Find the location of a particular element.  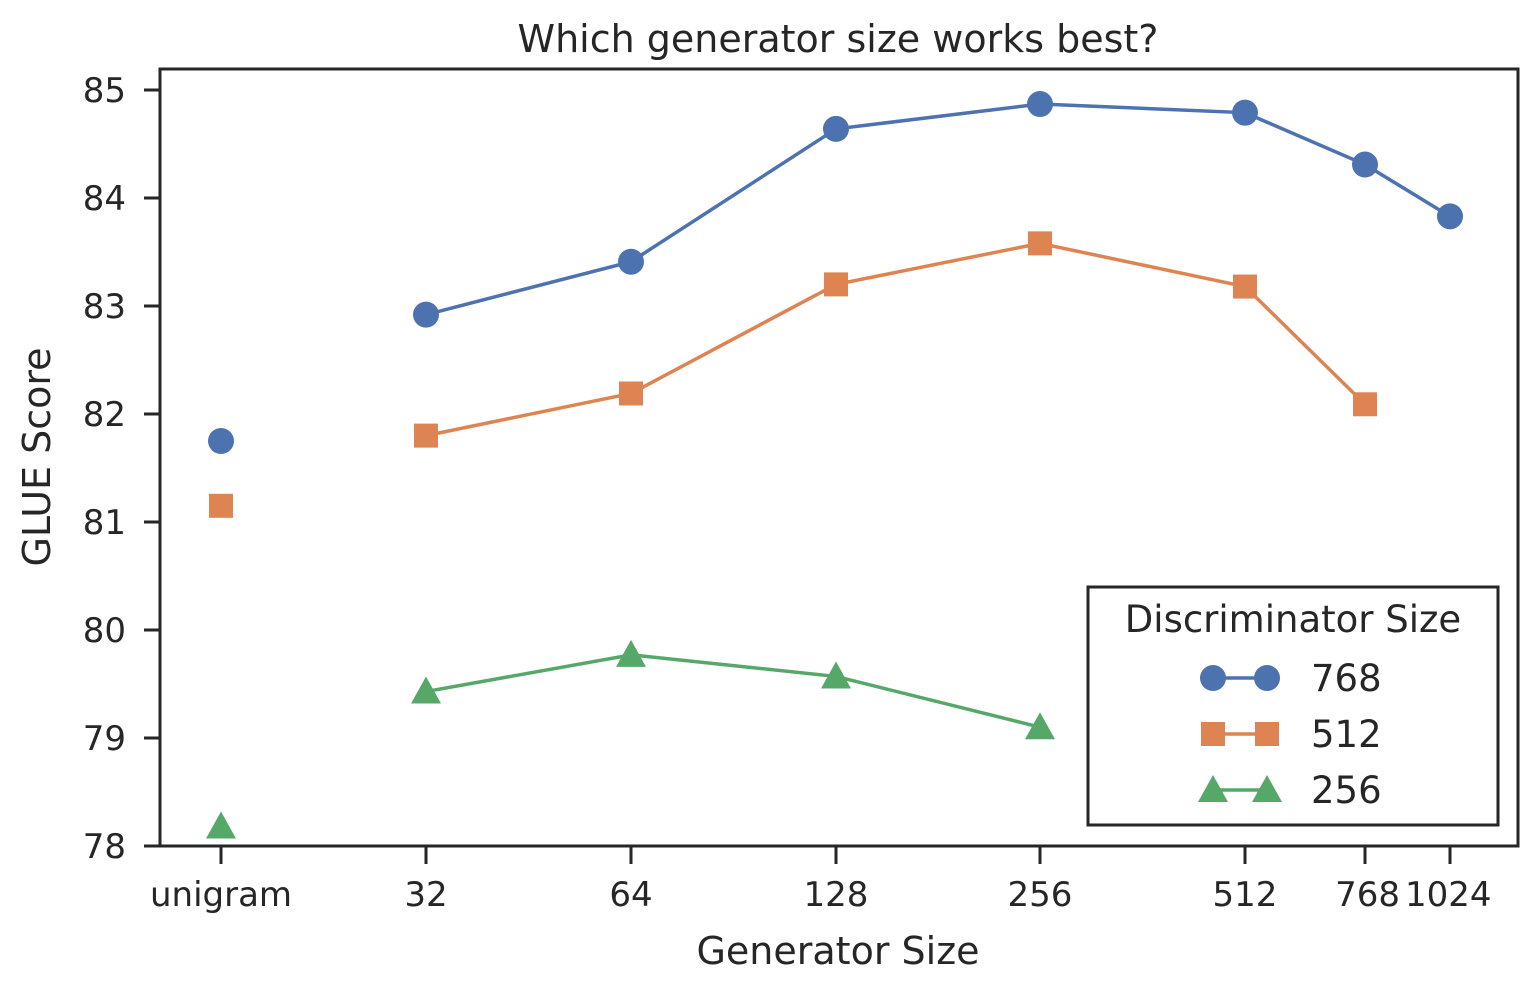

legend-label: 256 is located at coordinates (1346, 790).